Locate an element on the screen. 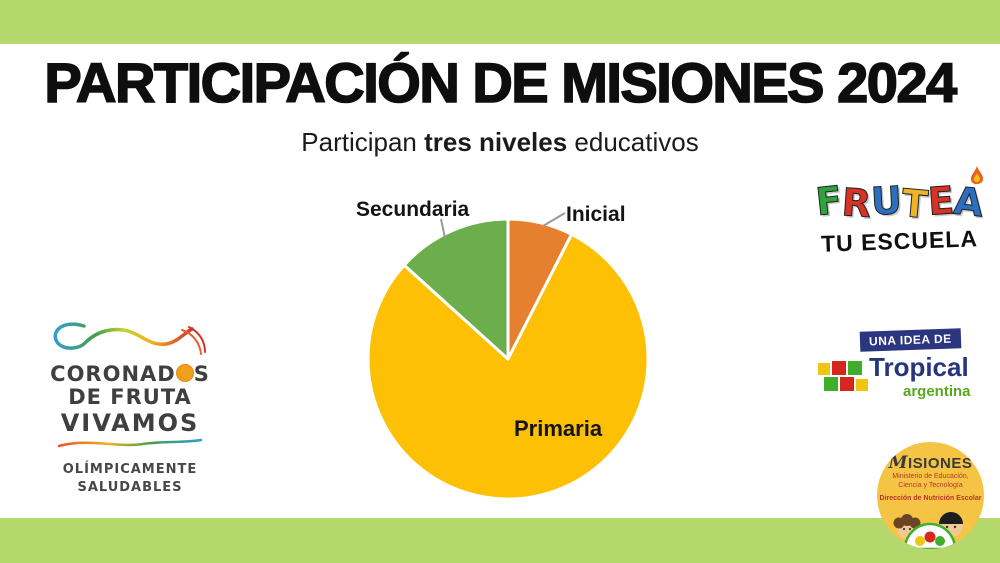 The width and height of the screenshot is (1000, 563). coronados-tagline2: SALUDABLES is located at coordinates (130, 487).